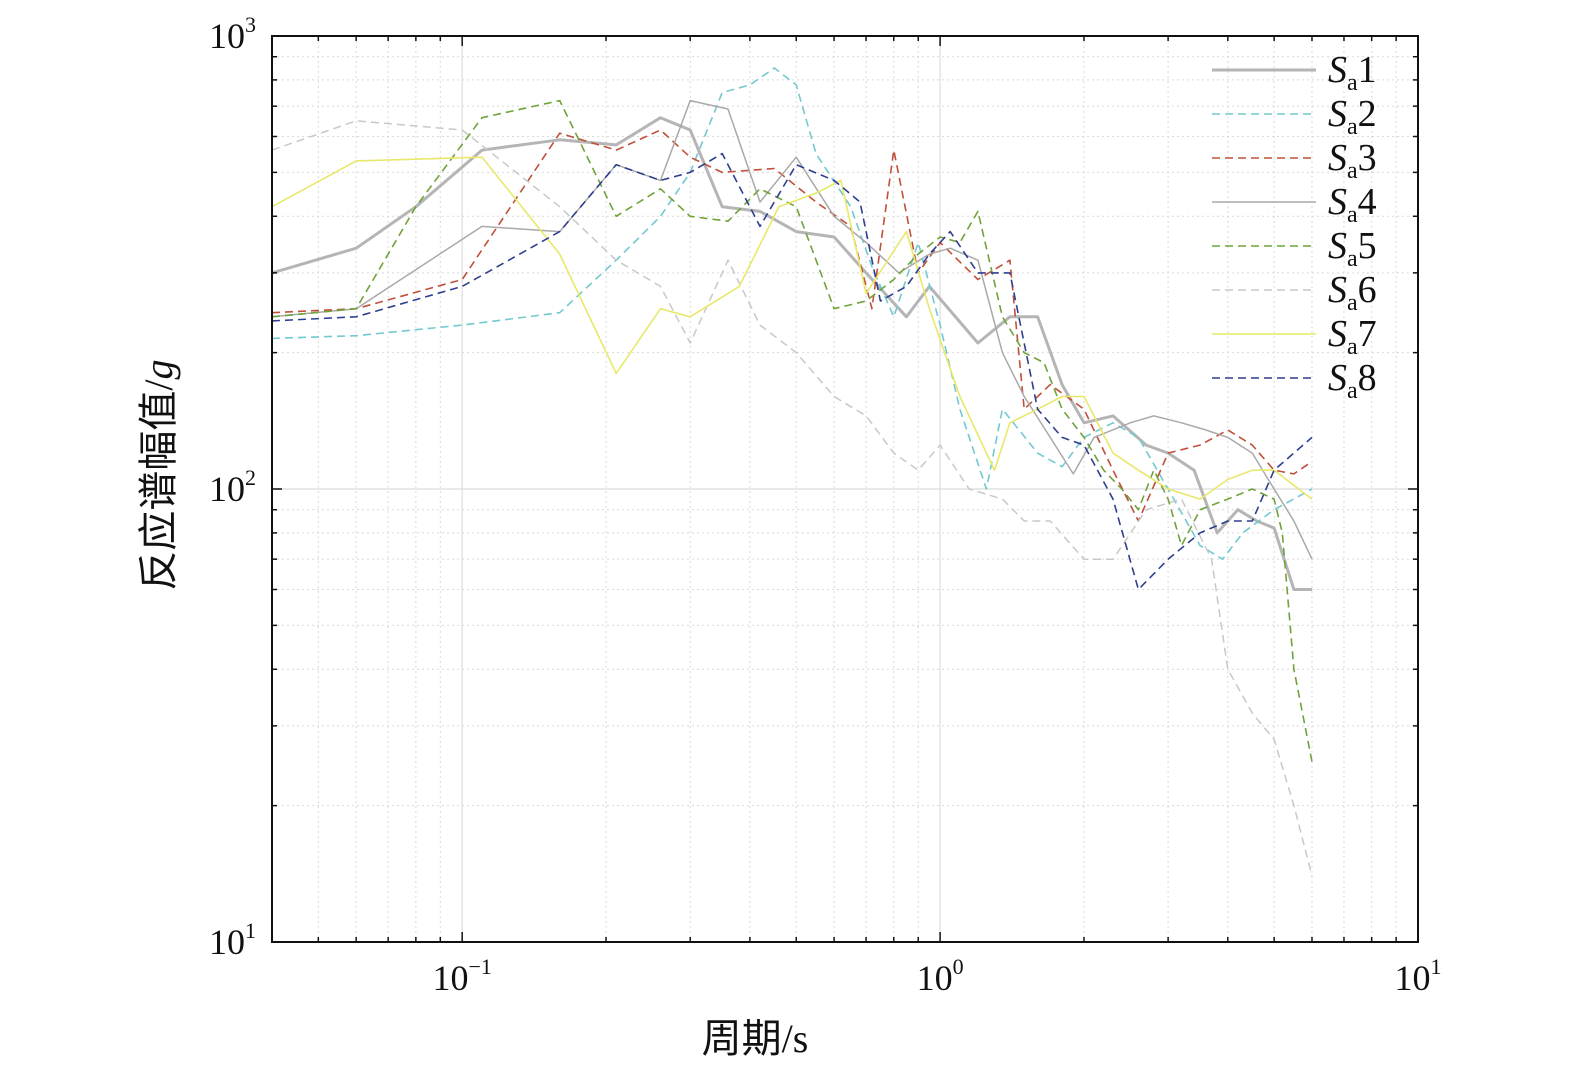 This screenshot has height=1071, width=1575. I want to click on y-tick-label: 10¹, so click(232, 940).